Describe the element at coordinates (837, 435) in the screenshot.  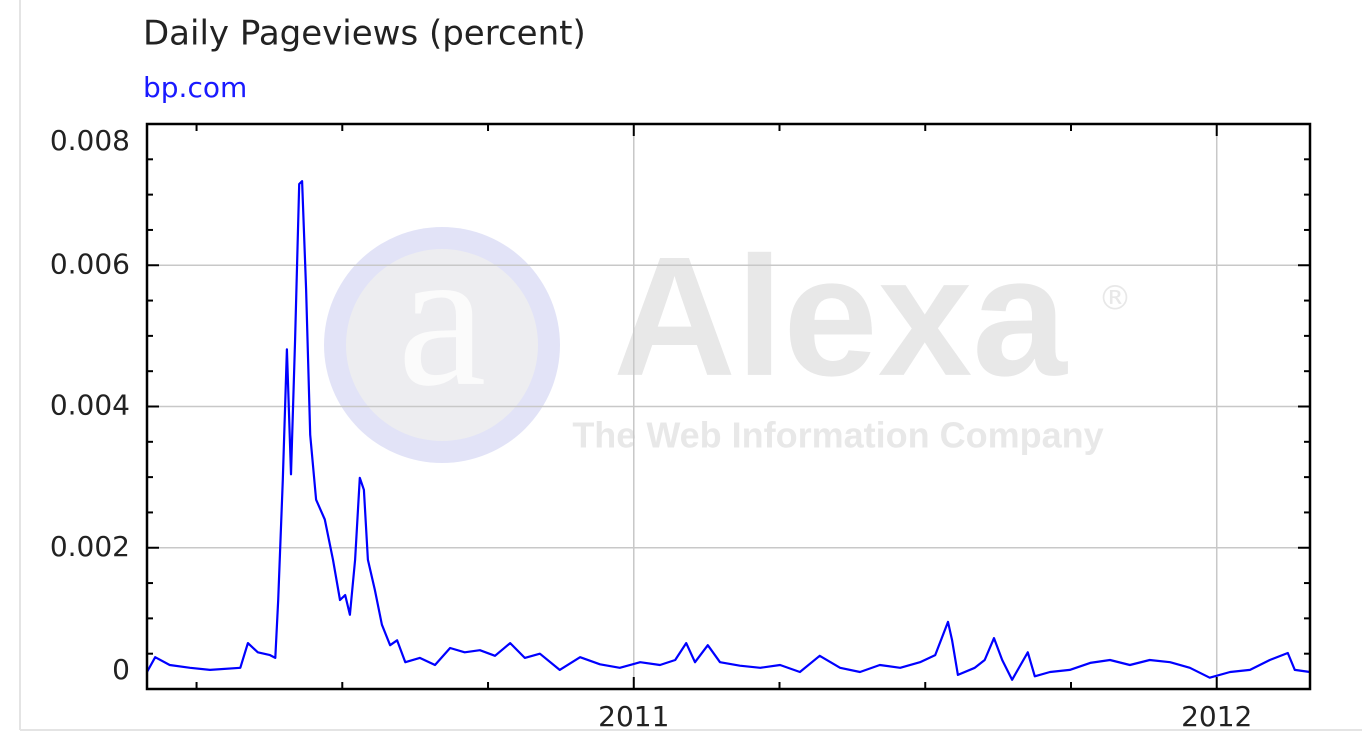
I see `watermark-tagline: The Web Information Company` at that location.